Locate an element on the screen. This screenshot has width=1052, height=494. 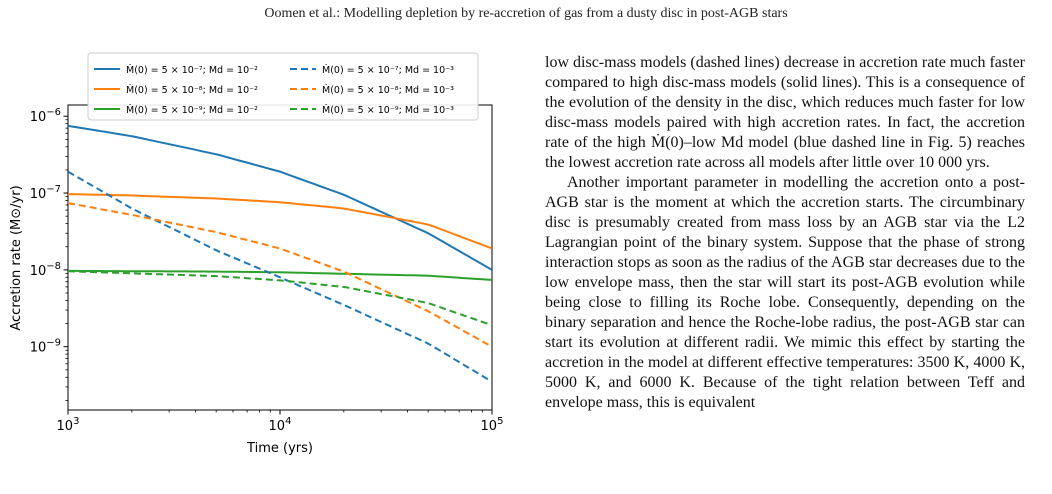
x-axis-ticks: 10³ 10⁴ 10⁵ is located at coordinates (280, 422).